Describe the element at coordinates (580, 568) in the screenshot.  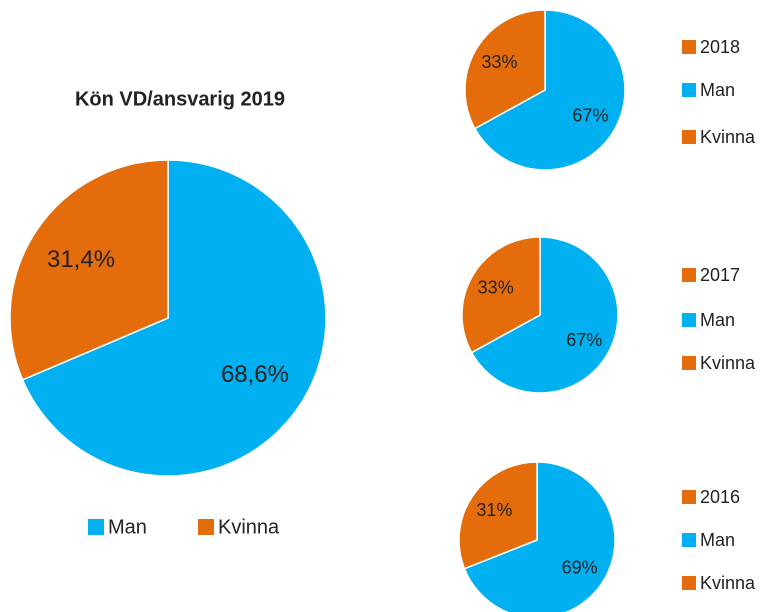
I see `data-label: 69%` at that location.